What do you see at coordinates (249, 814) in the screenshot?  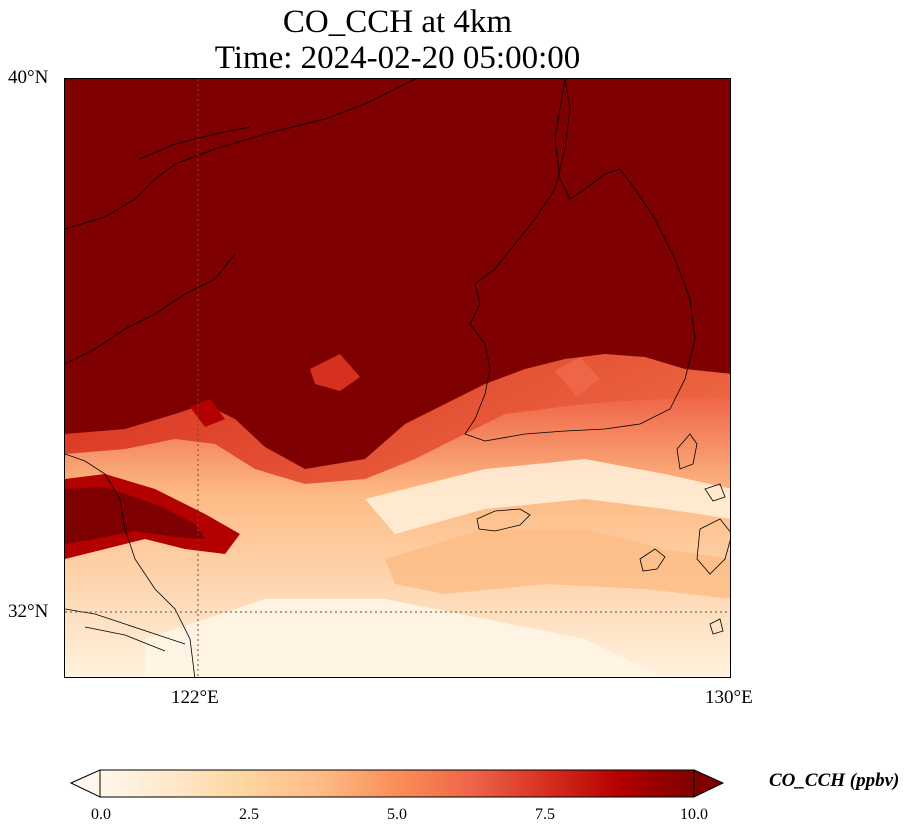 I see `colorbar-tick-label: 2.5` at bounding box center [249, 814].